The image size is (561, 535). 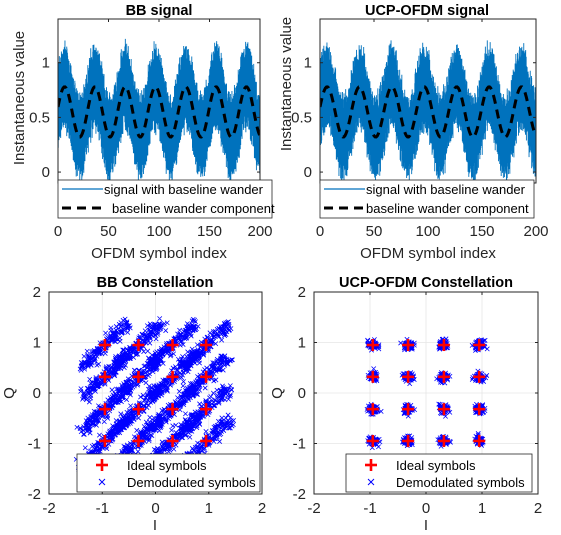 I want to click on x-tick-label: 150, so click(x=481, y=231).